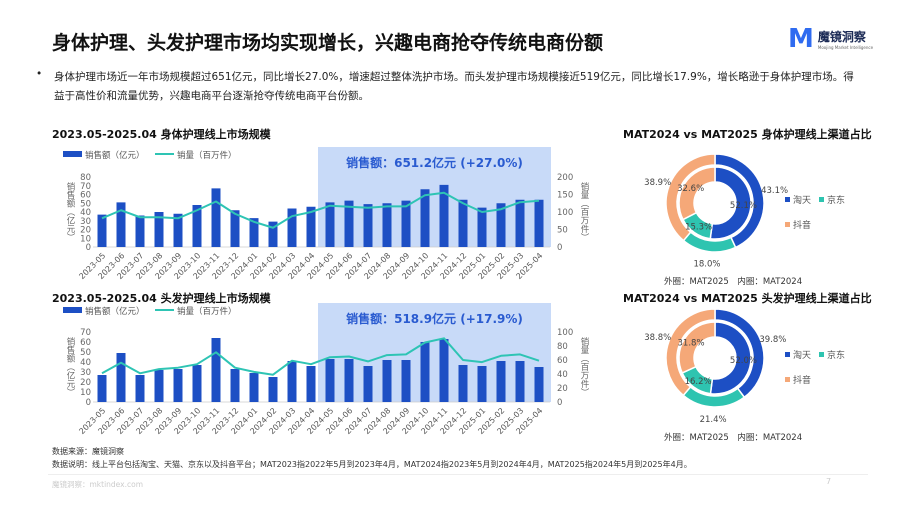 The height and width of the screenshot is (505, 900). I want to click on inner-ring-label: 16.2%, so click(698, 382).